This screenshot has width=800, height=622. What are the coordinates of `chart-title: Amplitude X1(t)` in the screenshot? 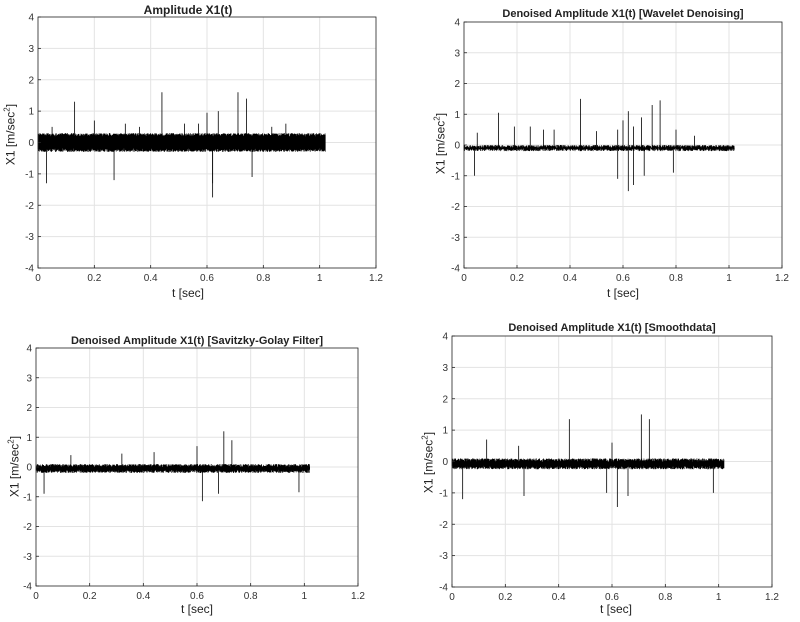 It's located at (188, 10).